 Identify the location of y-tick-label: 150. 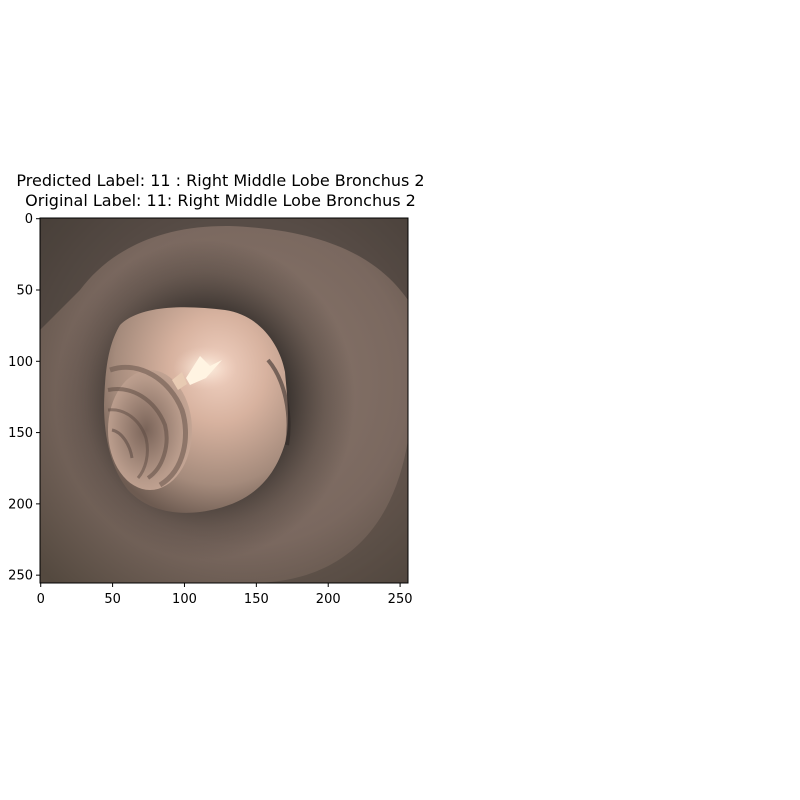
(20, 433).